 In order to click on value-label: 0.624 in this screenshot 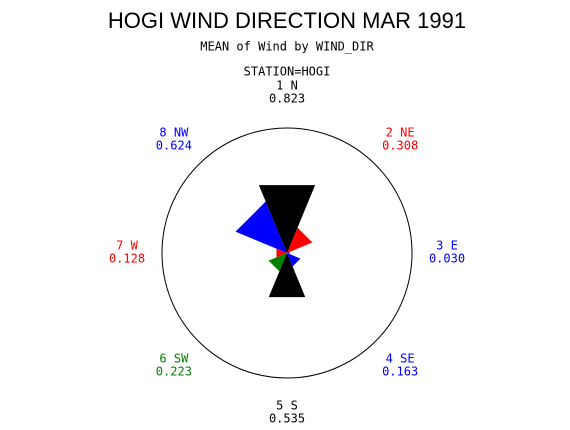, I will do `click(174, 145)`.